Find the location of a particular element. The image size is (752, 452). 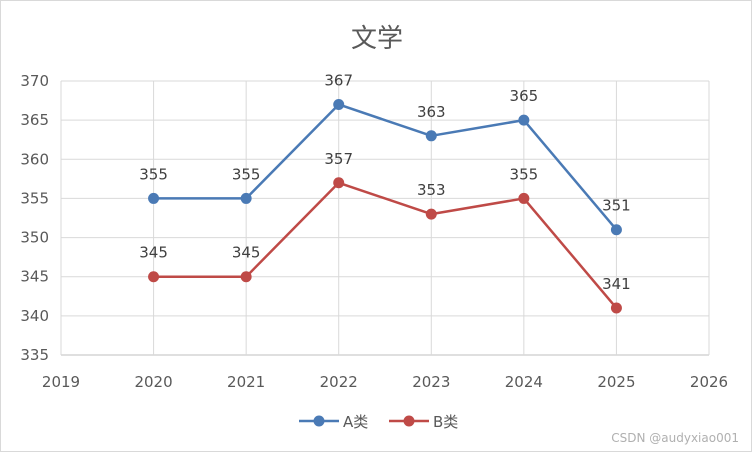

data-label: 341 is located at coordinates (616, 284).